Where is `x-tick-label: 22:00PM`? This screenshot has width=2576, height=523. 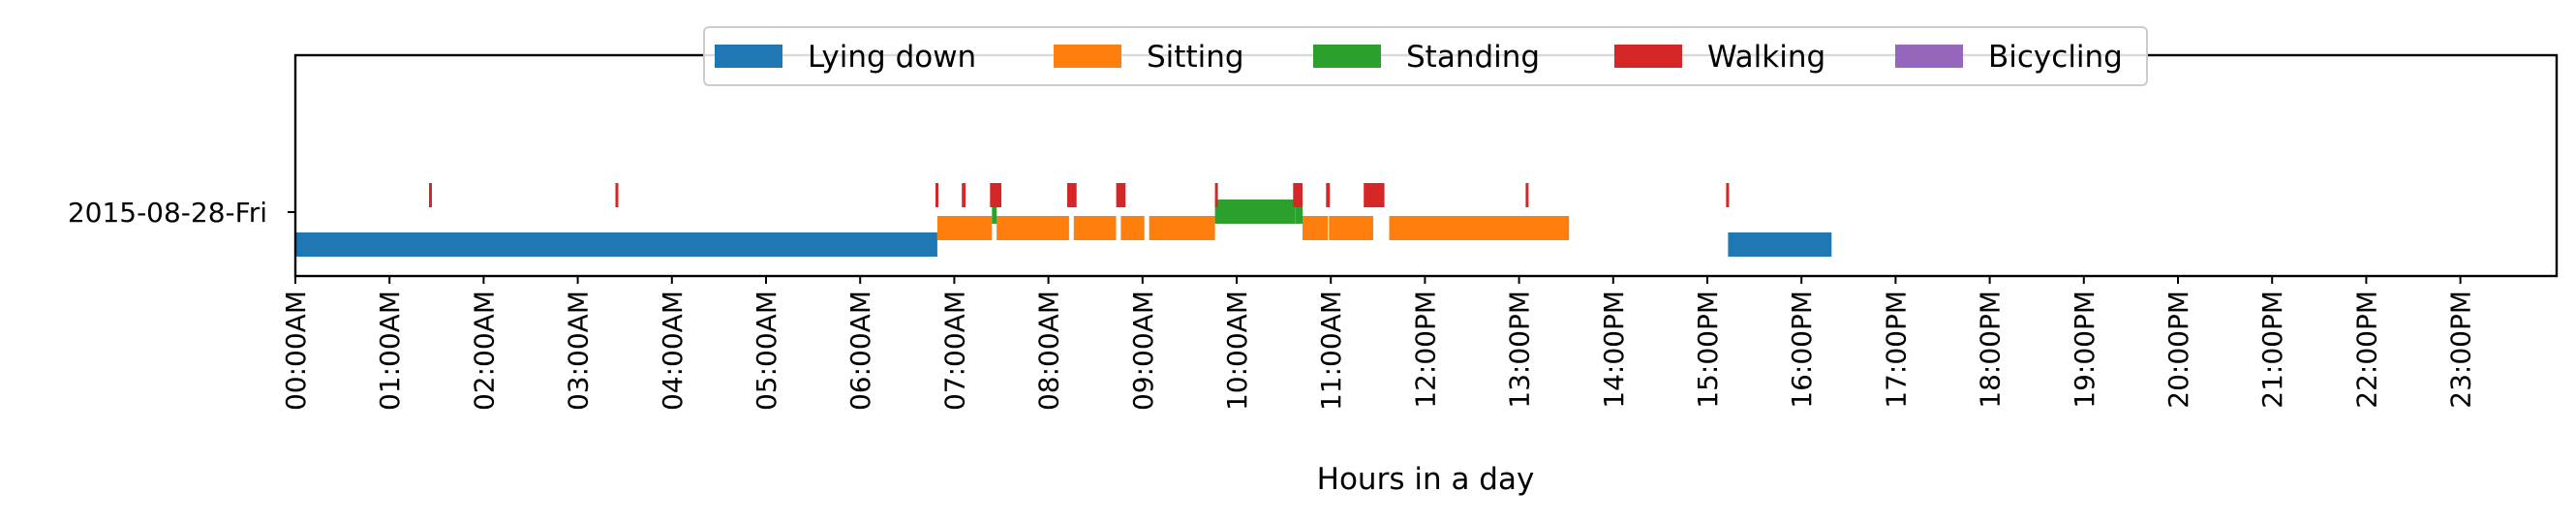
x-tick-label: 22:00PM is located at coordinates (2366, 350).